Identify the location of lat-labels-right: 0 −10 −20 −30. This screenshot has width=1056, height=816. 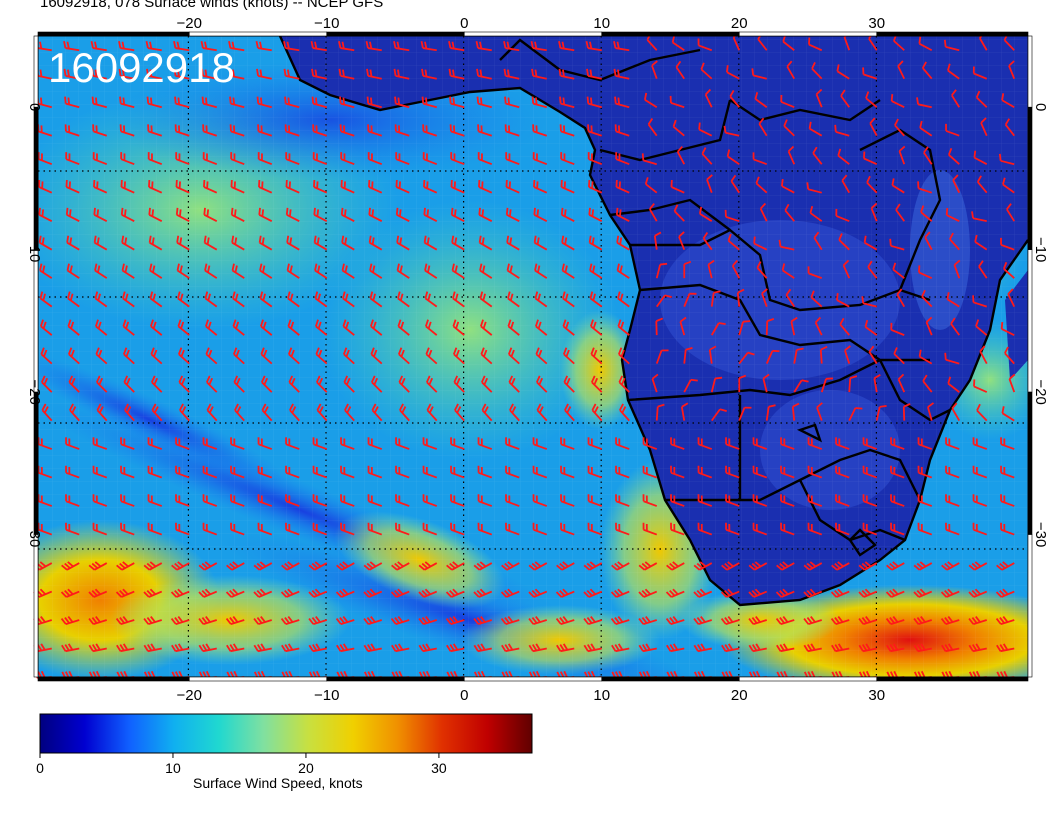
(1040, 325).